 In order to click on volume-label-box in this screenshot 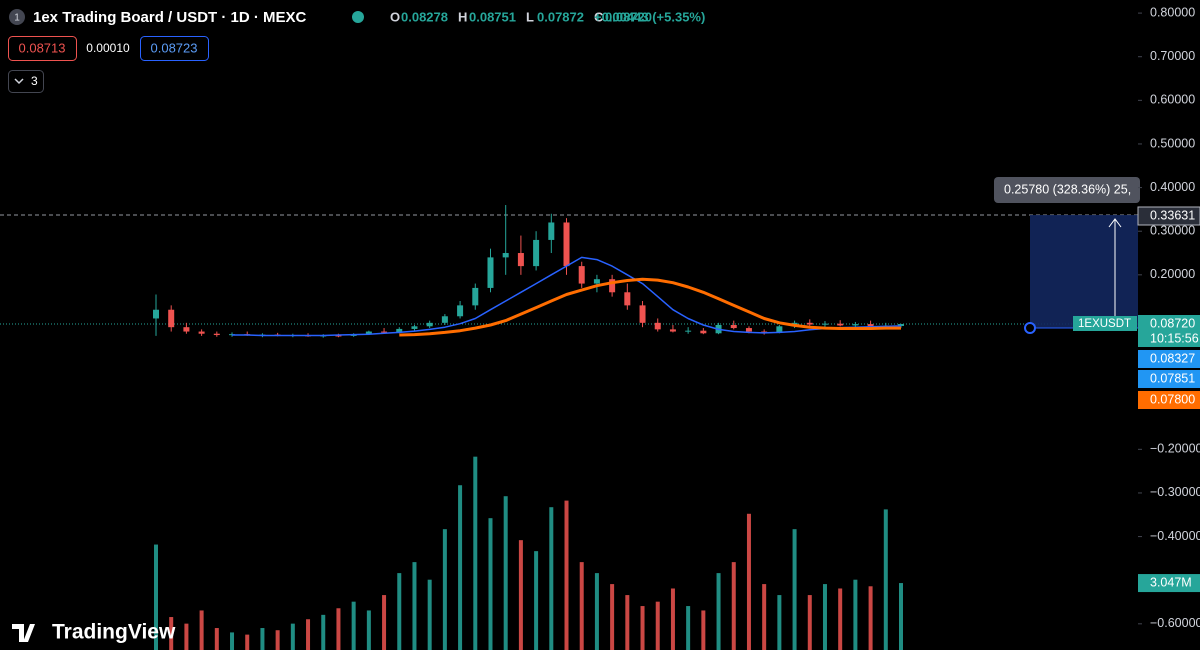, I will do `click(1169, 583)`.